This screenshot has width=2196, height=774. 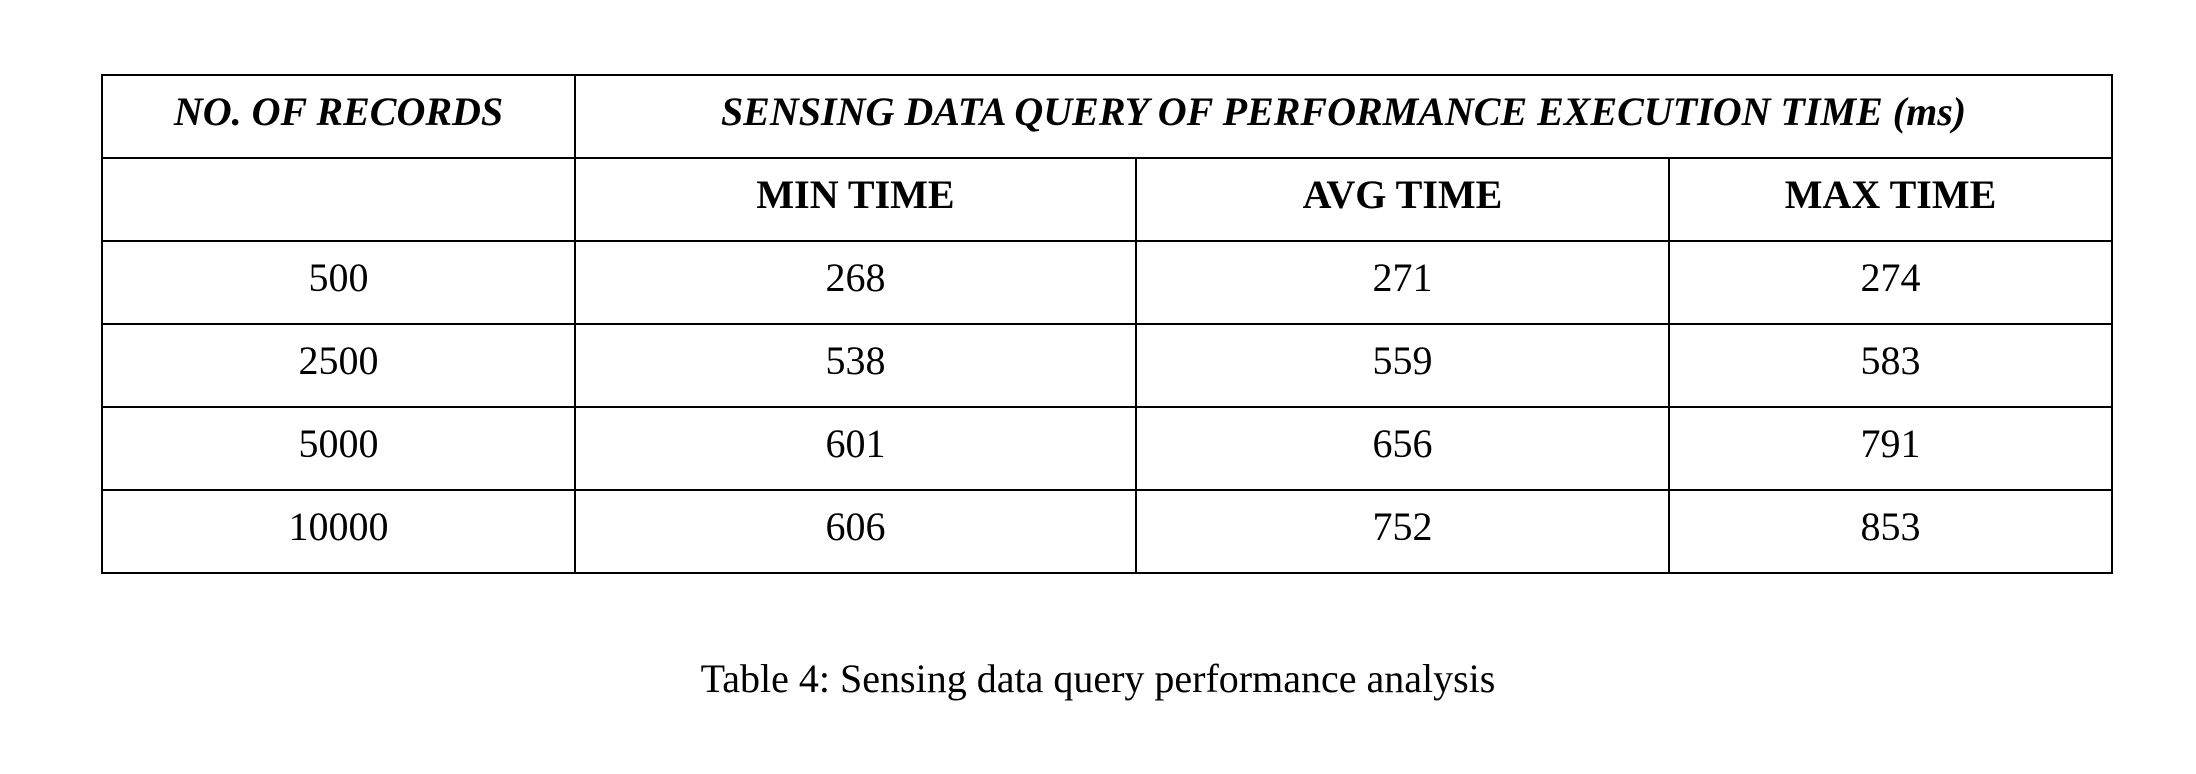 I want to click on records-value: 5000, so click(x=338, y=443).